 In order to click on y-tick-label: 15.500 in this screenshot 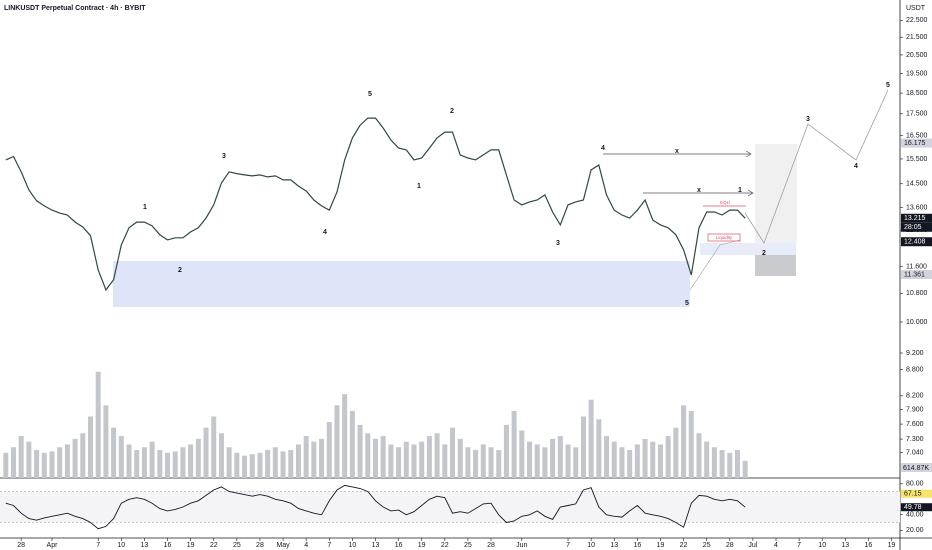, I will do `click(917, 159)`.